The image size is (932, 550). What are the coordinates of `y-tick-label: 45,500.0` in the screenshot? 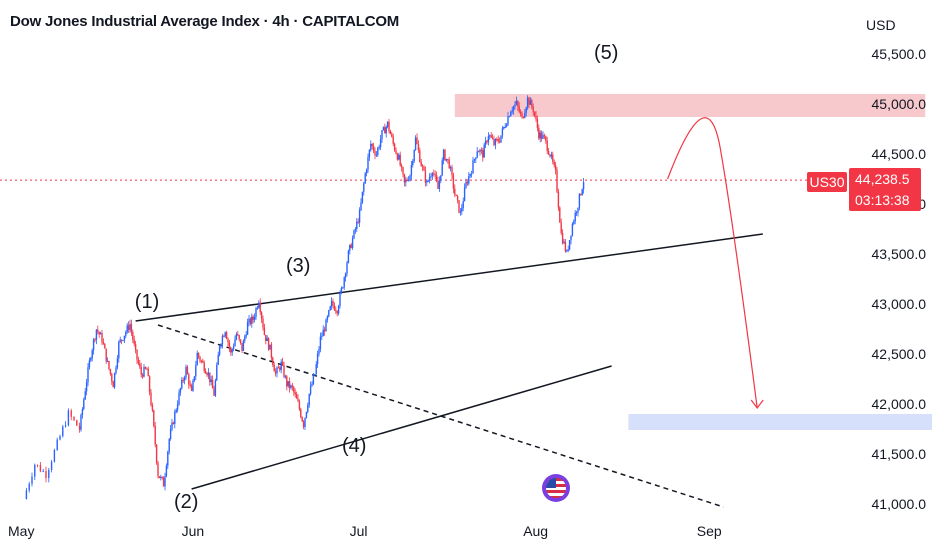 It's located at (899, 54).